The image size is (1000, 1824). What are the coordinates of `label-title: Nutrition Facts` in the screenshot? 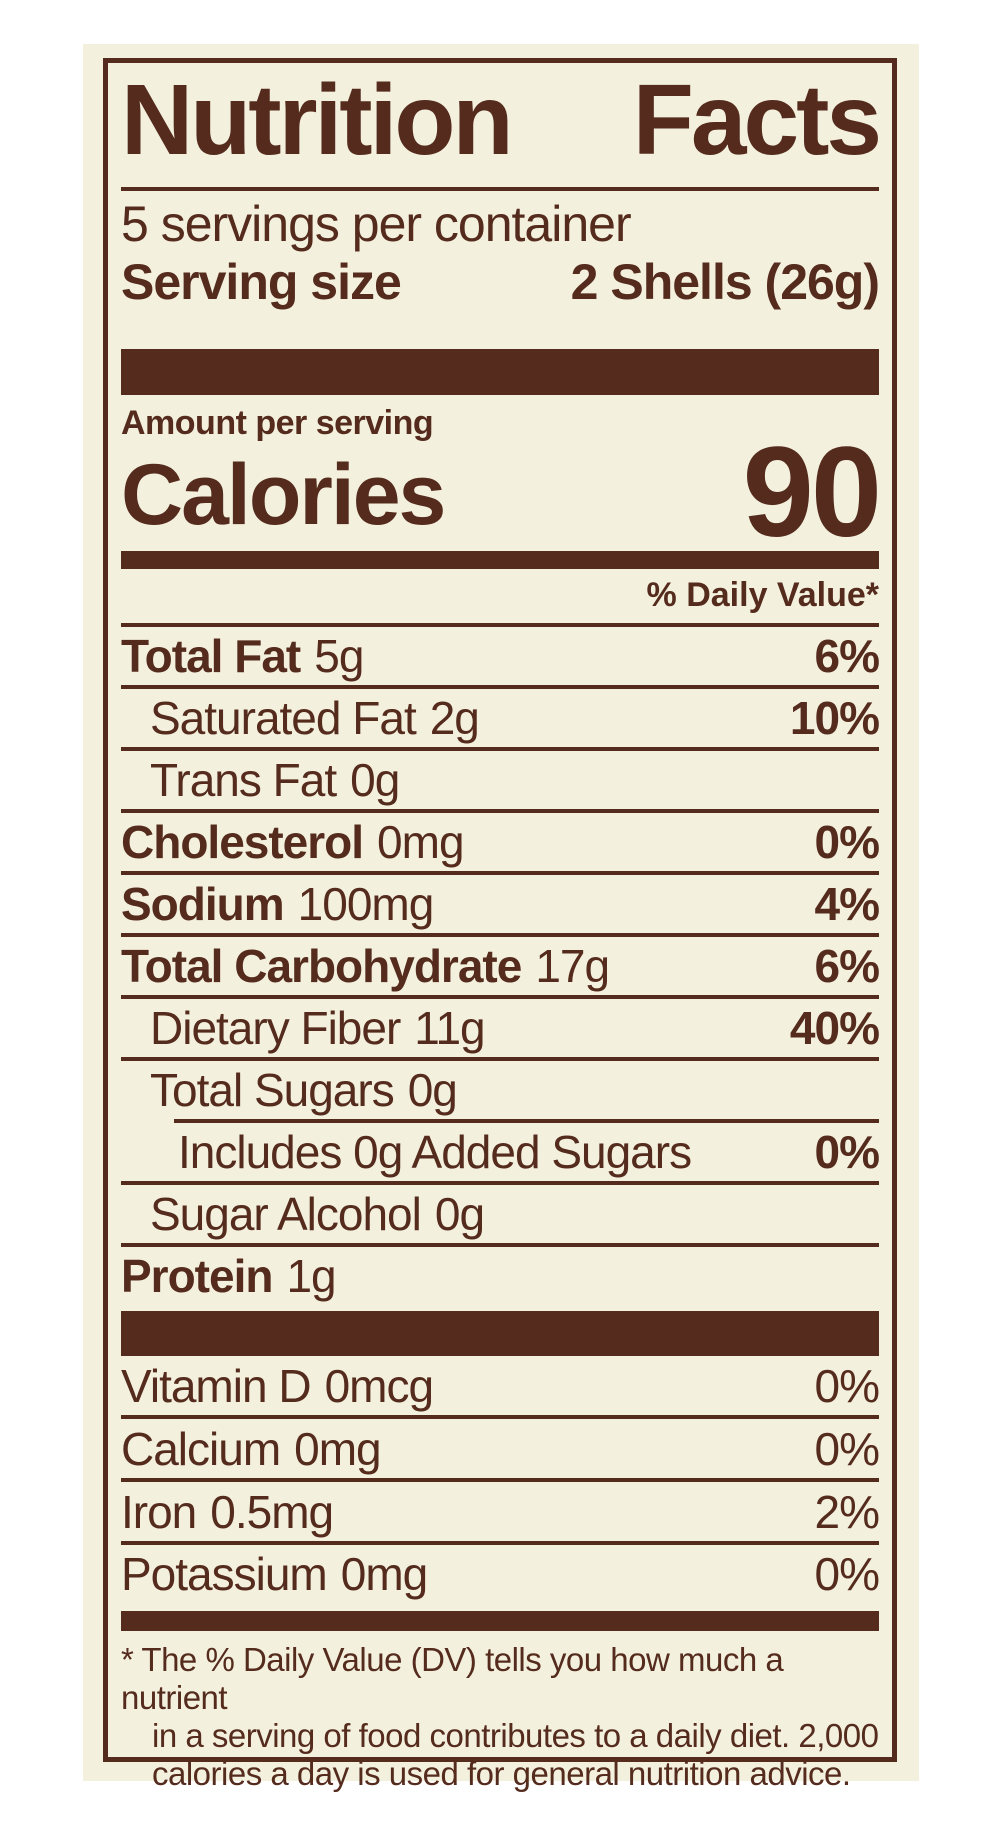 It's located at (501, 120).